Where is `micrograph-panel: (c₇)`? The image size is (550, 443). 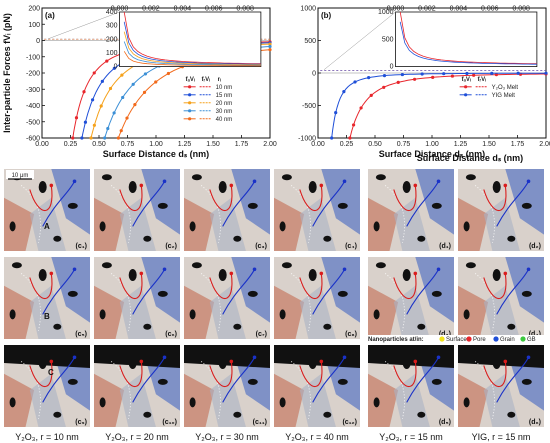
micrograph-panel: (c₇) is located at coordinates (227, 298).